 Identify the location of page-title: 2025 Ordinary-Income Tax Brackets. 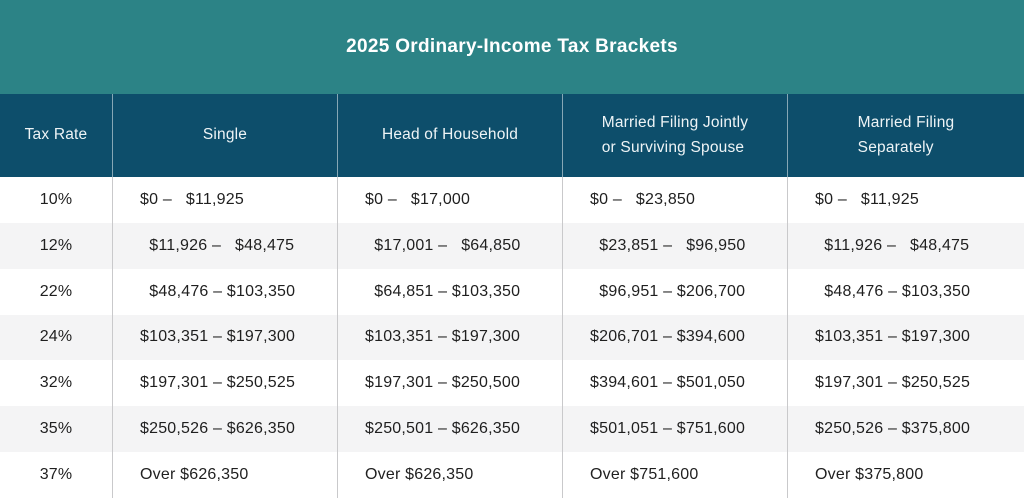
(512, 46).